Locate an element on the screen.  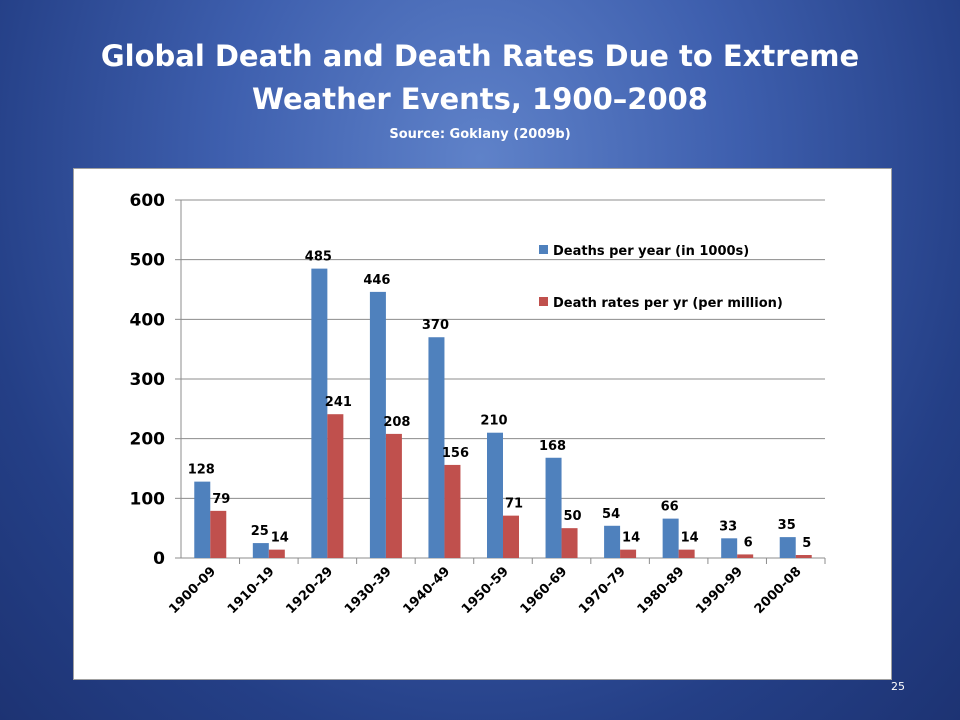
data-label-deaths: 210 is located at coordinates (493, 421).